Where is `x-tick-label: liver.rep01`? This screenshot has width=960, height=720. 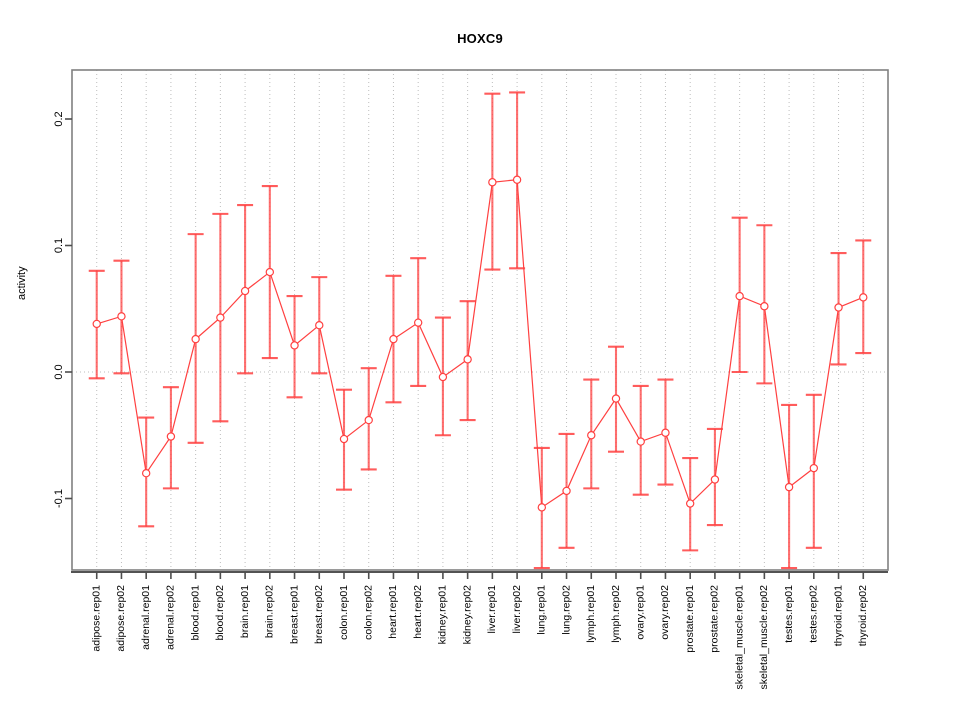 x-tick-label: liver.rep01 is located at coordinates (492, 609).